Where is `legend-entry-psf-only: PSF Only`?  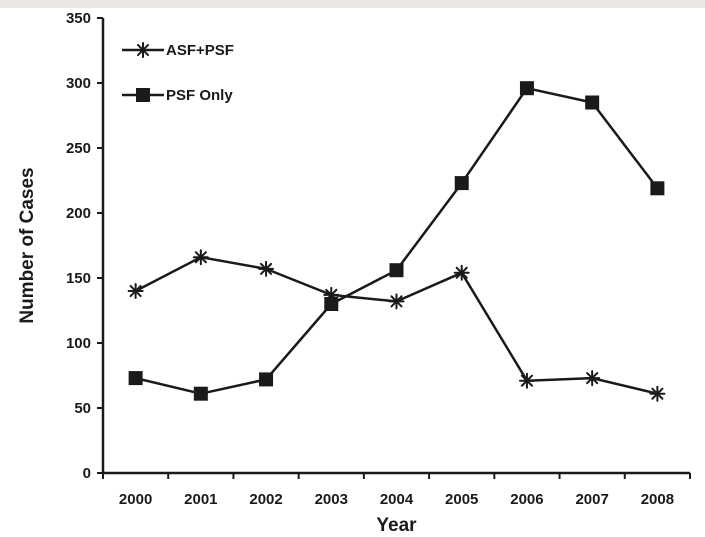 legend-entry-psf-only: PSF Only is located at coordinates (177, 95).